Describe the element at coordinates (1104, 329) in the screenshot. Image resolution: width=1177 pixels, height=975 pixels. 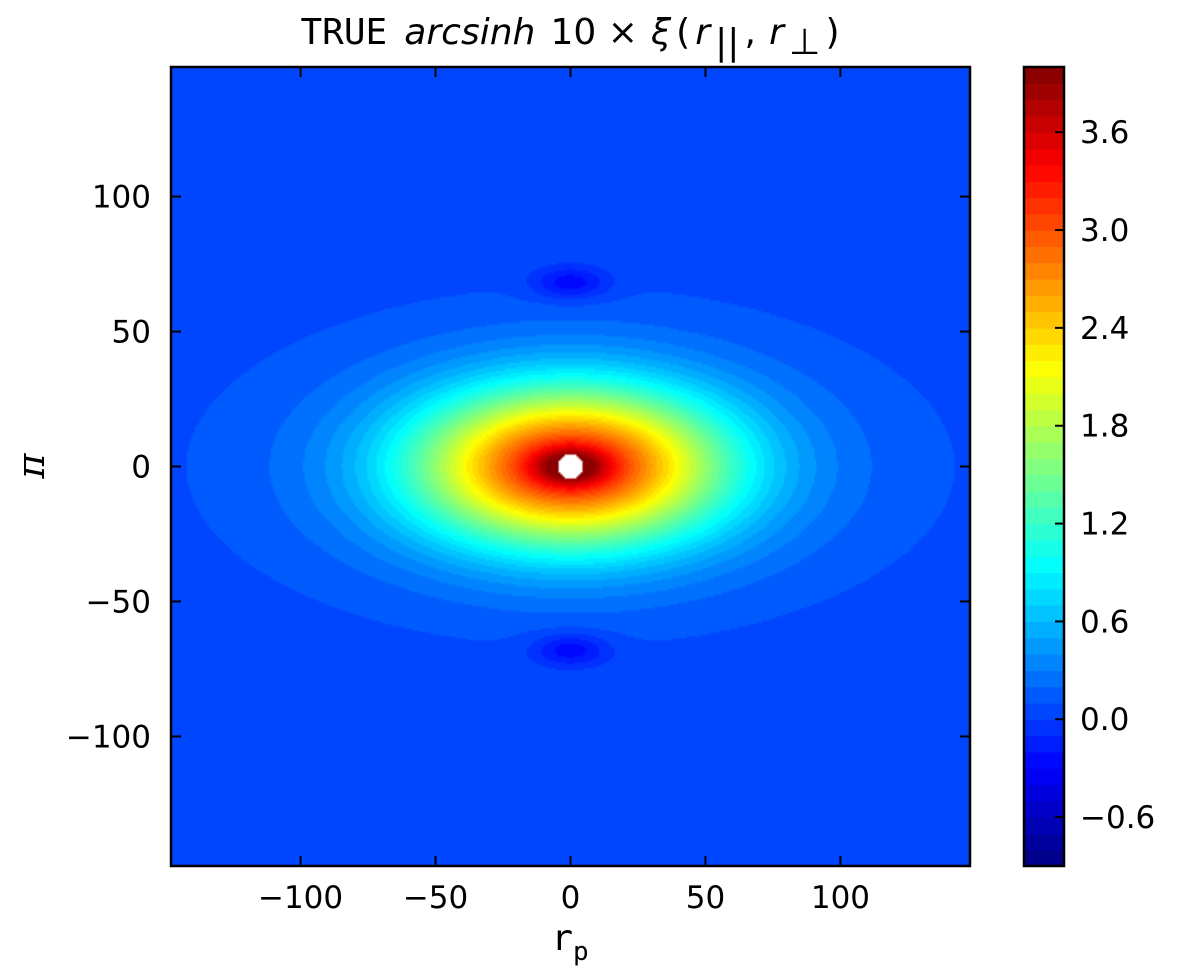
I see `colorbar-tick-label: 2.4` at that location.